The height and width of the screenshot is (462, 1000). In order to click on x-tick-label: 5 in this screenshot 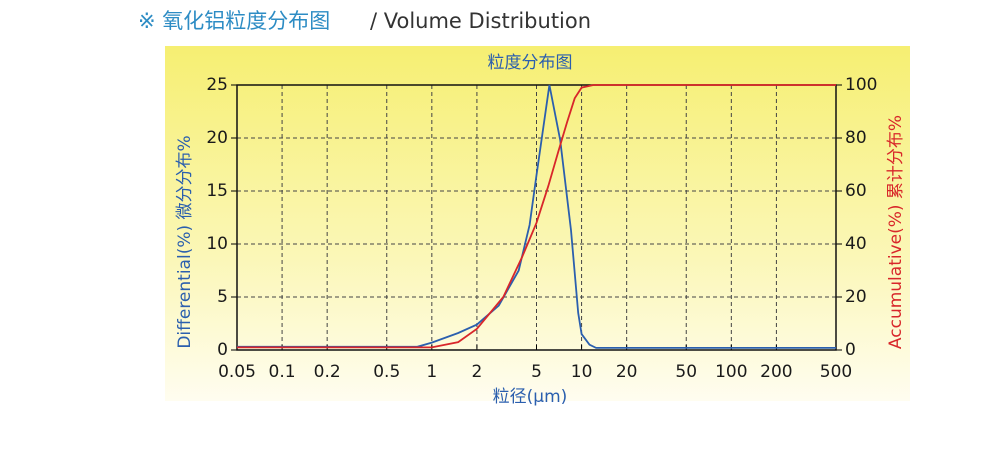, I will do `click(536, 372)`.